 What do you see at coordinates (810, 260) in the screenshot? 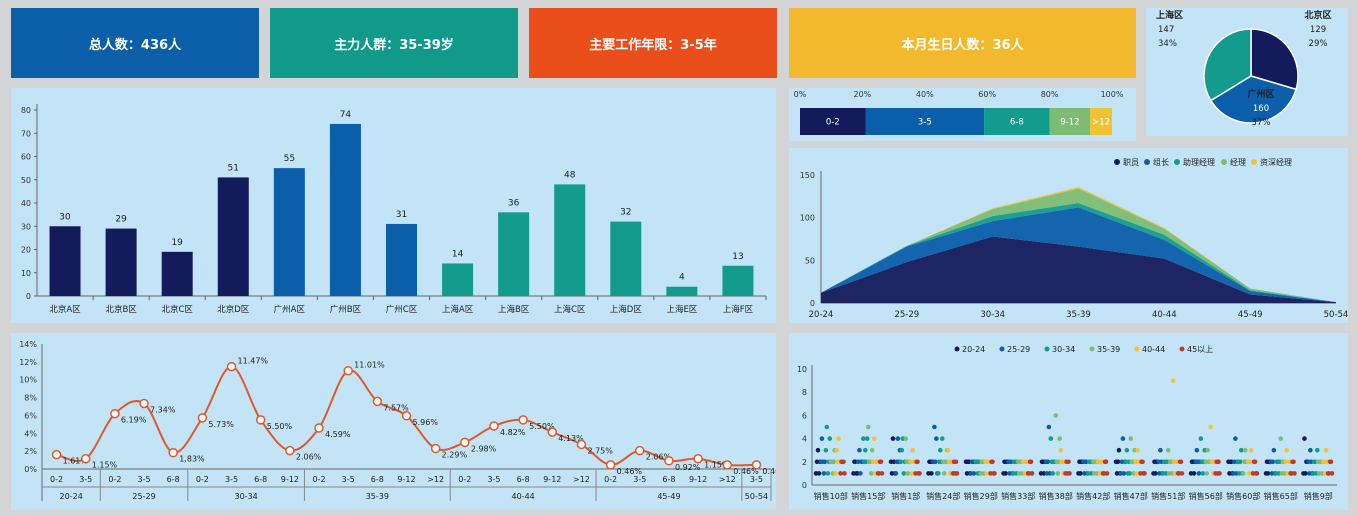
I see `area-y-tick: 50` at bounding box center [810, 260].